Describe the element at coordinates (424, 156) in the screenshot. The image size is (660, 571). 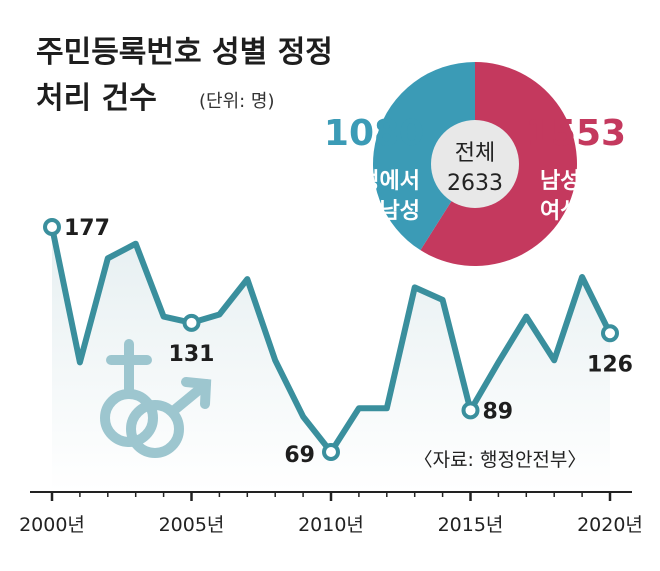
I see `pie-slice-female-to-male` at that location.